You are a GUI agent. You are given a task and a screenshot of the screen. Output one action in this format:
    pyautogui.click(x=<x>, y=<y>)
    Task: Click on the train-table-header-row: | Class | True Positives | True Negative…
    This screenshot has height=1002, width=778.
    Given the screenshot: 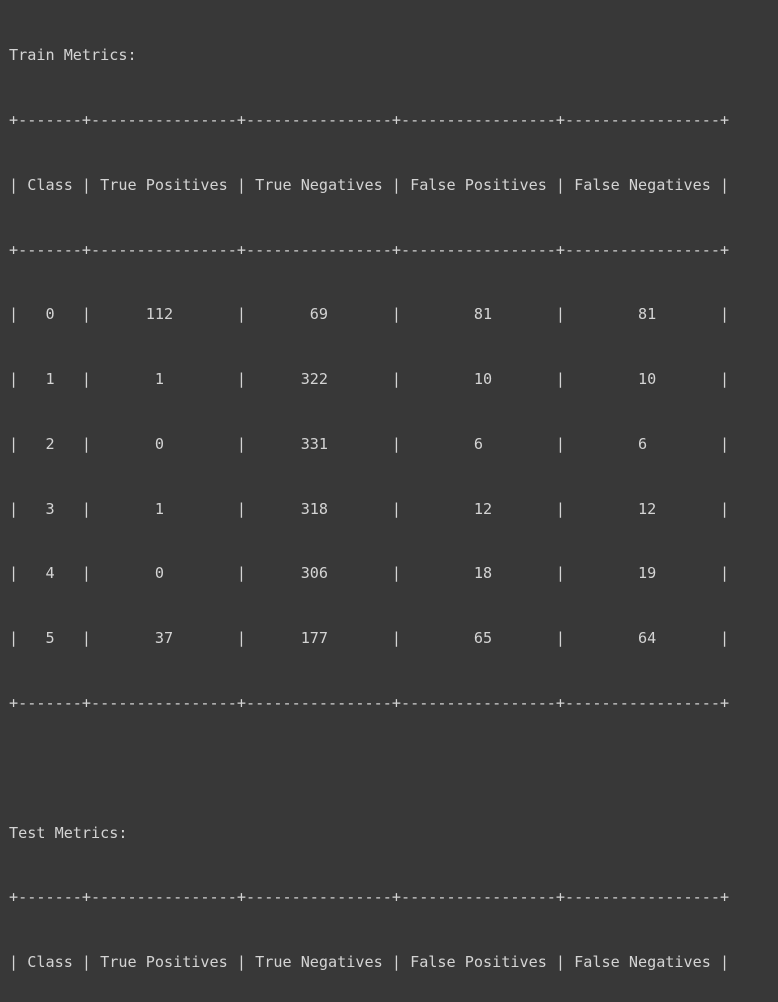 What is the action you would take?
    pyautogui.click(x=369, y=184)
    